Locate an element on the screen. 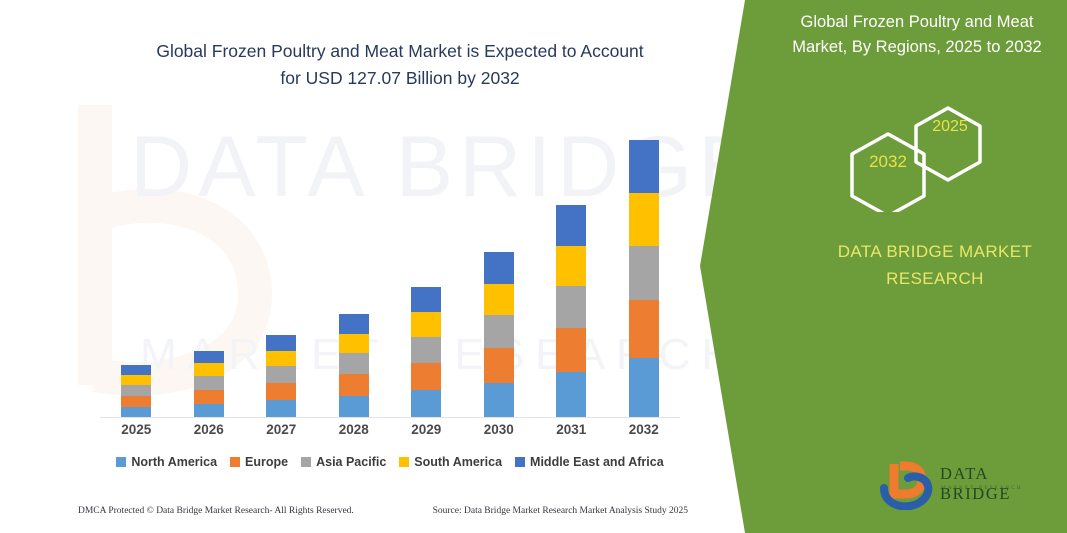 This screenshot has height=533, width=1067. data-bridge-logo-mark is located at coordinates (906, 486).